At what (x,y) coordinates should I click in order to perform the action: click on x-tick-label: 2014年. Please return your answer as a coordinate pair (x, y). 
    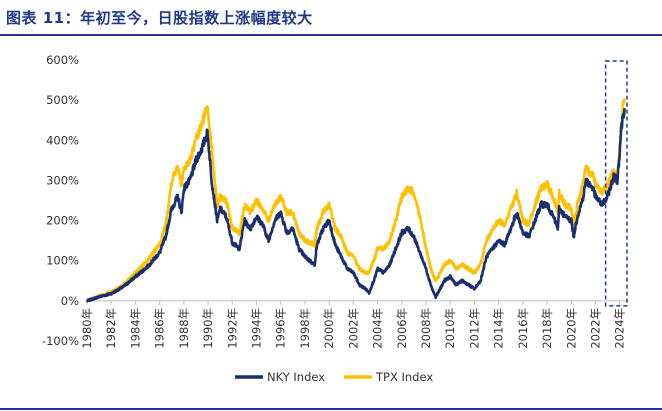
    Looking at the image, I should click on (499, 328).